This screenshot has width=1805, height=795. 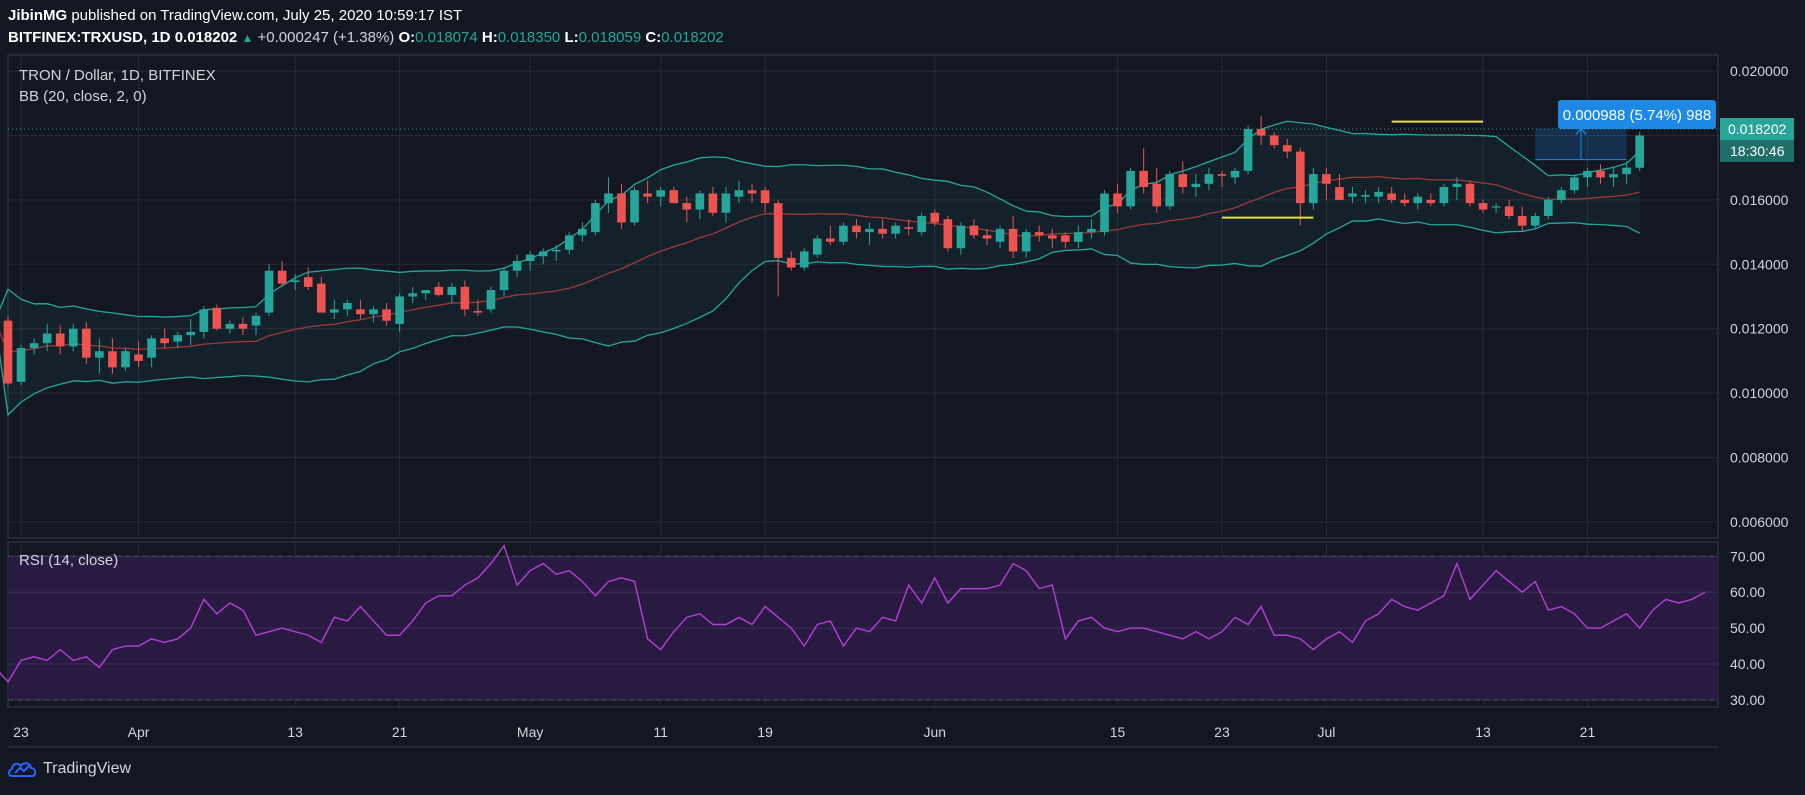 What do you see at coordinates (139, 732) in the screenshot?
I see `time-tick-label: Apr` at bounding box center [139, 732].